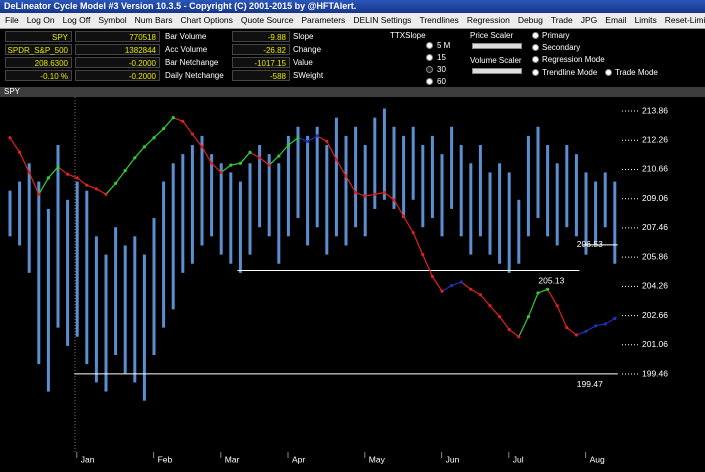 This screenshot has width=705, height=472. Describe the element at coordinates (206, 20) in the screenshot. I see `menu-item: Chart Options` at that location.